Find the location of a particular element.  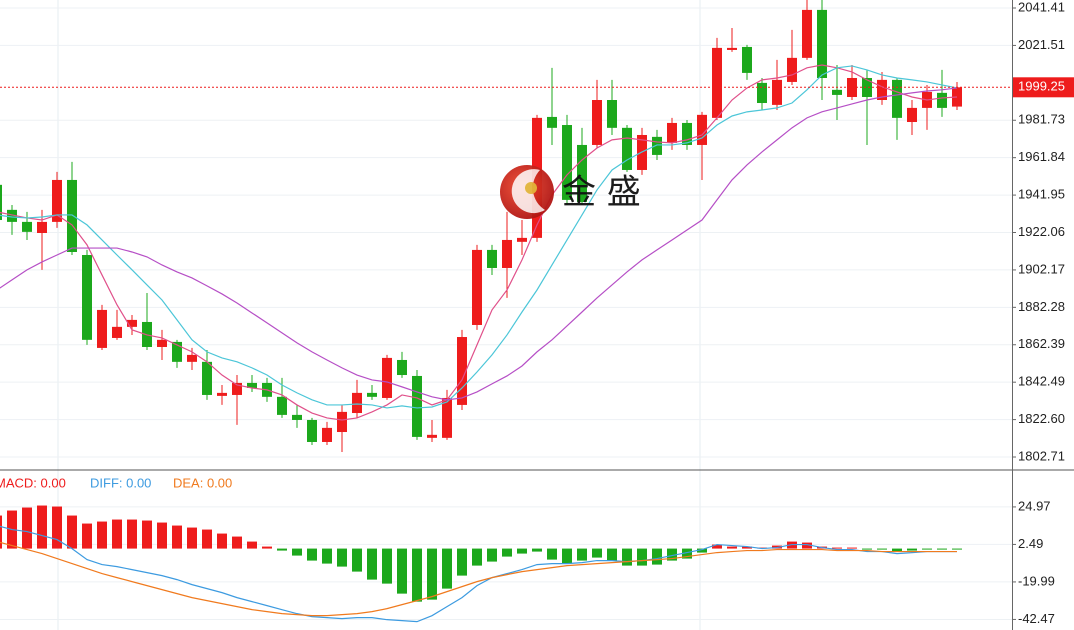

legend-entry: DEA: 0.00 is located at coordinates (202, 482).